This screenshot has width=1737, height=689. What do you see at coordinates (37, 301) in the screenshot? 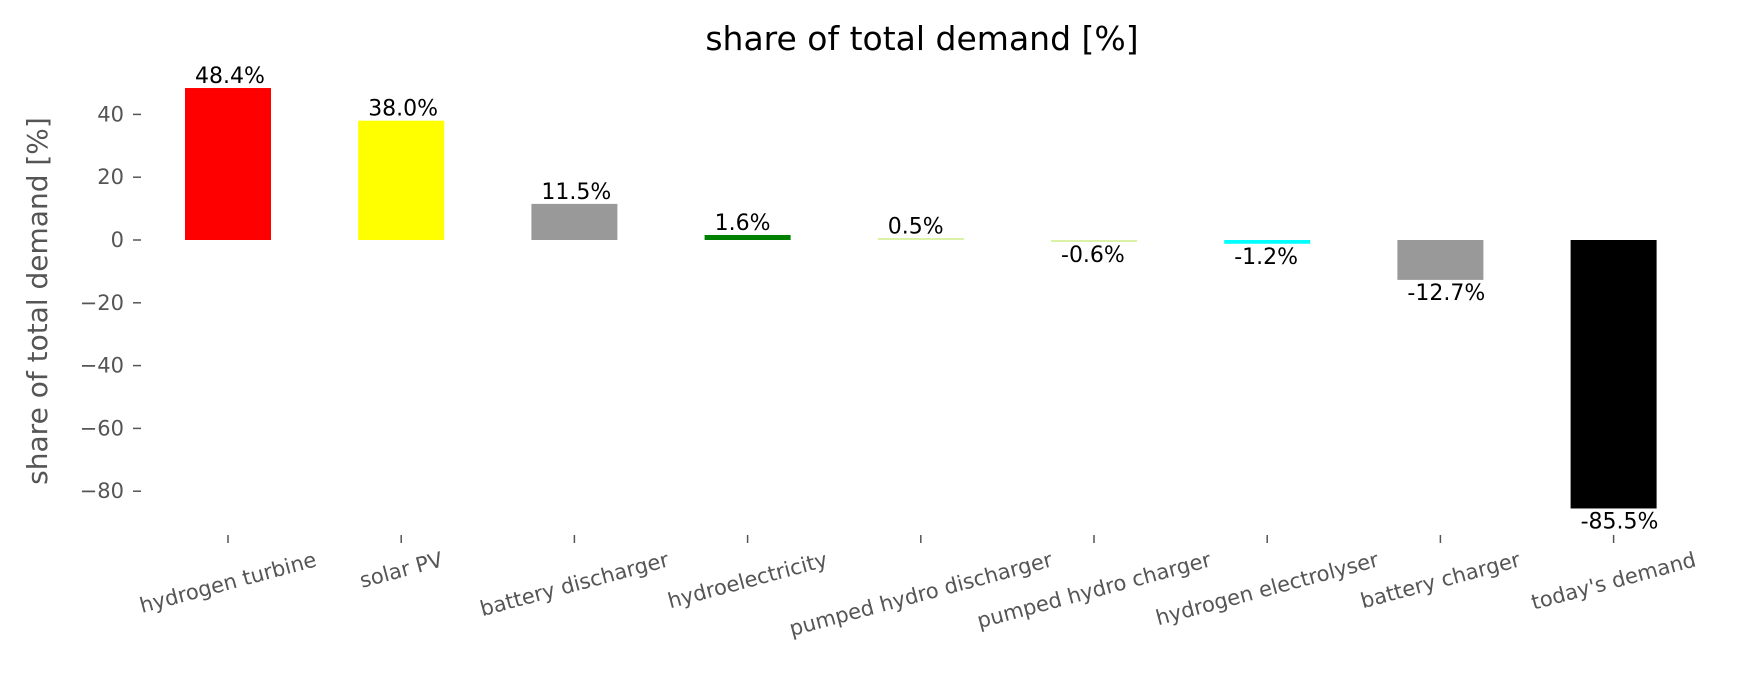
I see `y-axis-label: share of total demand [%]` at bounding box center [37, 301].